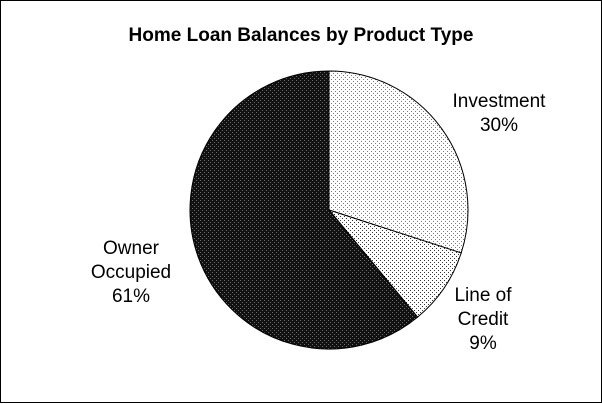 This screenshot has height=404, width=602. Describe the element at coordinates (500, 101) in the screenshot. I see `data-label-line: Investment` at that location.